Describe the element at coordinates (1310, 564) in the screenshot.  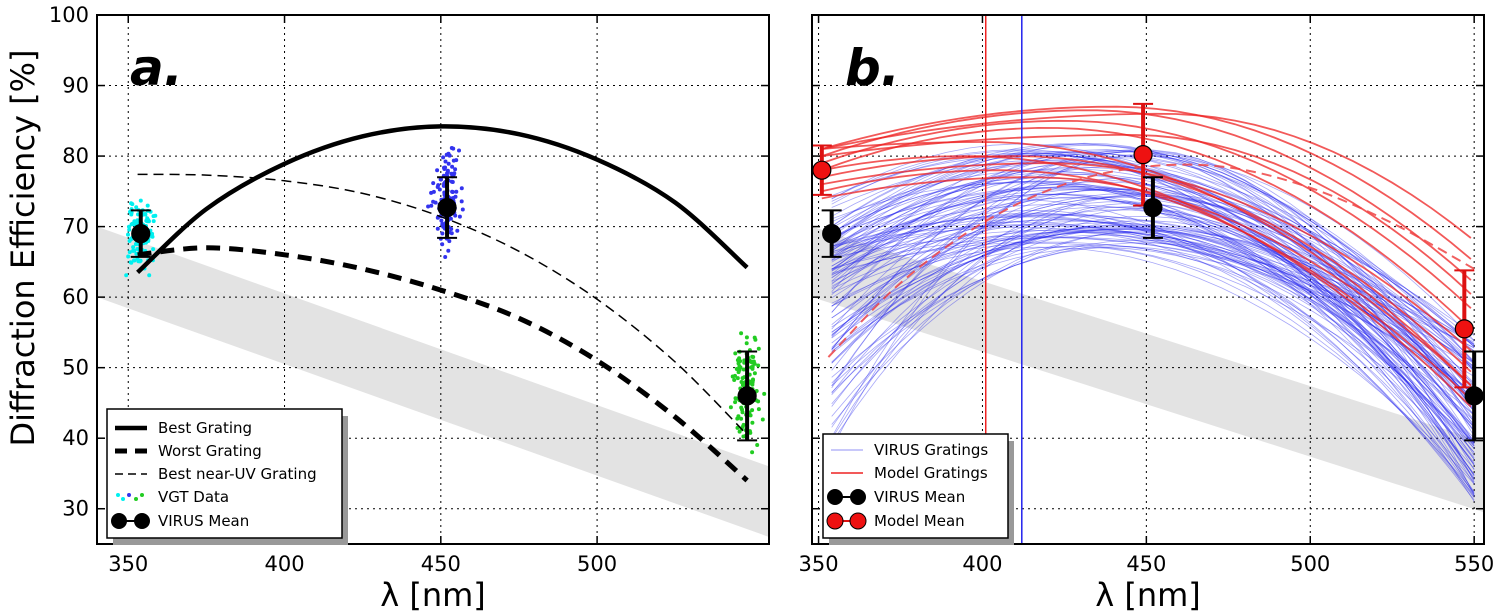
I see `x-tick-label: 500` at that location.